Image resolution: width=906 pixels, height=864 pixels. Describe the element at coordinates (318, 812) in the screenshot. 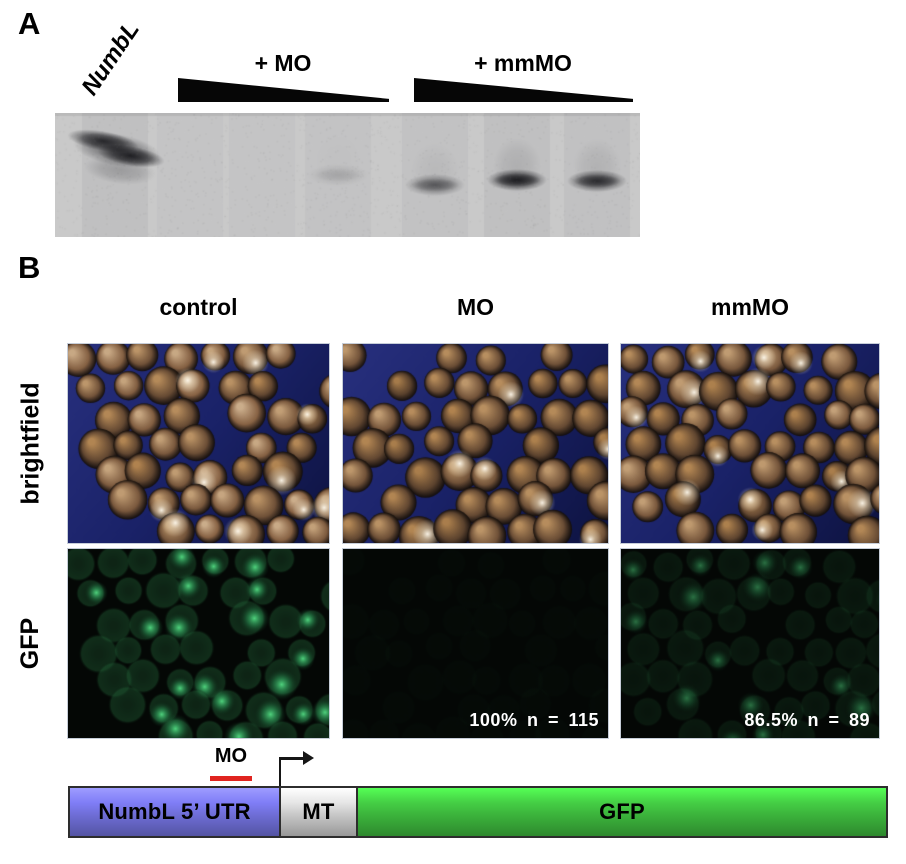

I see `construct-box-mt: MT` at that location.